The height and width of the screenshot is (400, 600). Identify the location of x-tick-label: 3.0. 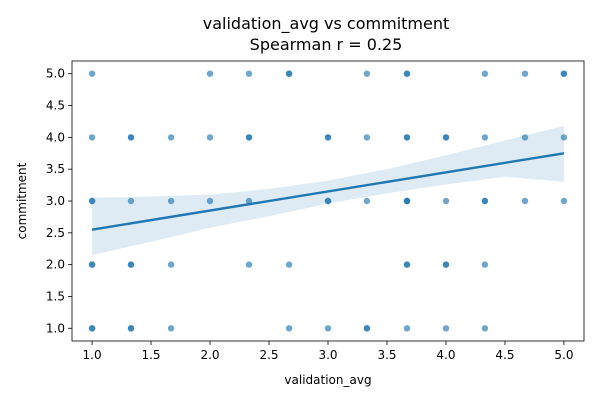
(327, 355).